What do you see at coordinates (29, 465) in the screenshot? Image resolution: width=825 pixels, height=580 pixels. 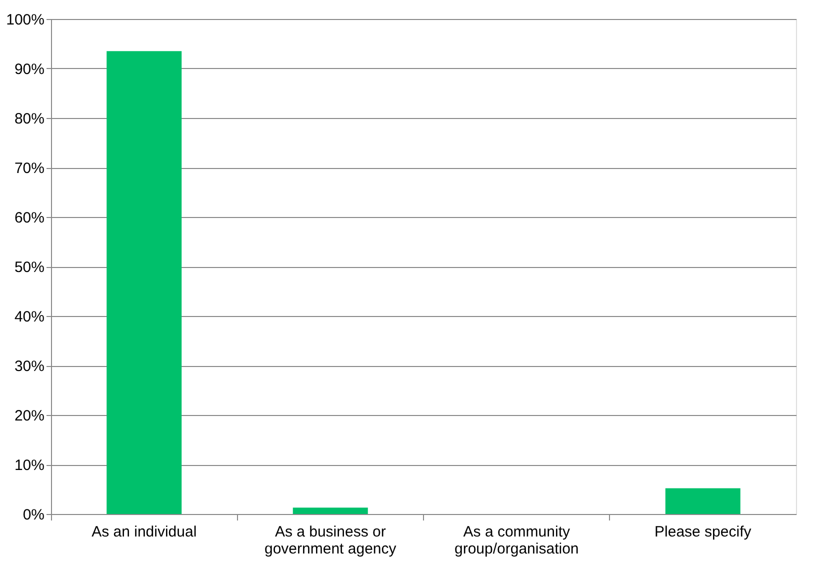 I see `y-tick-label: 10%` at bounding box center [29, 465].